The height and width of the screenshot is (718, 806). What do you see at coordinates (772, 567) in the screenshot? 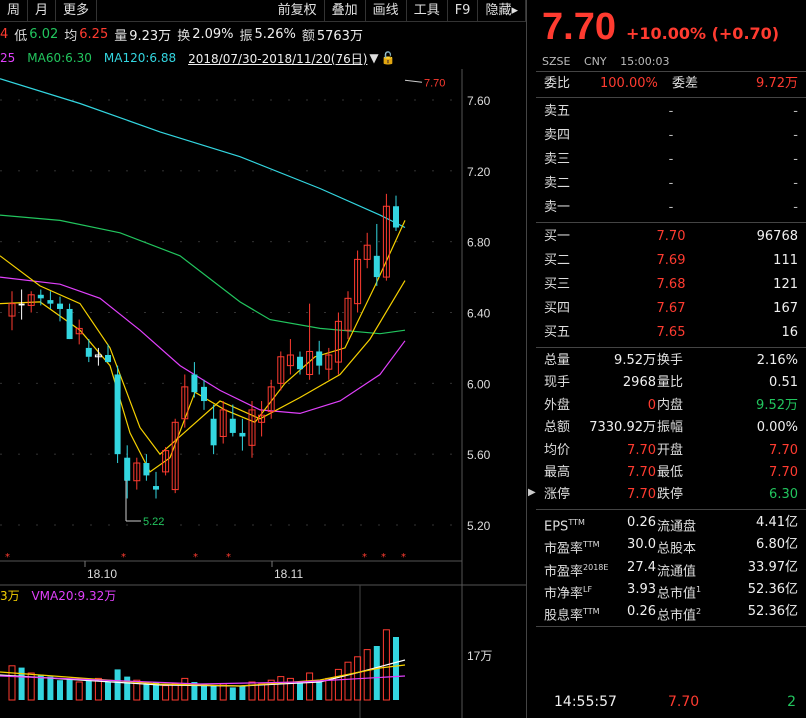
I see `fund-value-2: 33.97亿` at bounding box center [772, 567].